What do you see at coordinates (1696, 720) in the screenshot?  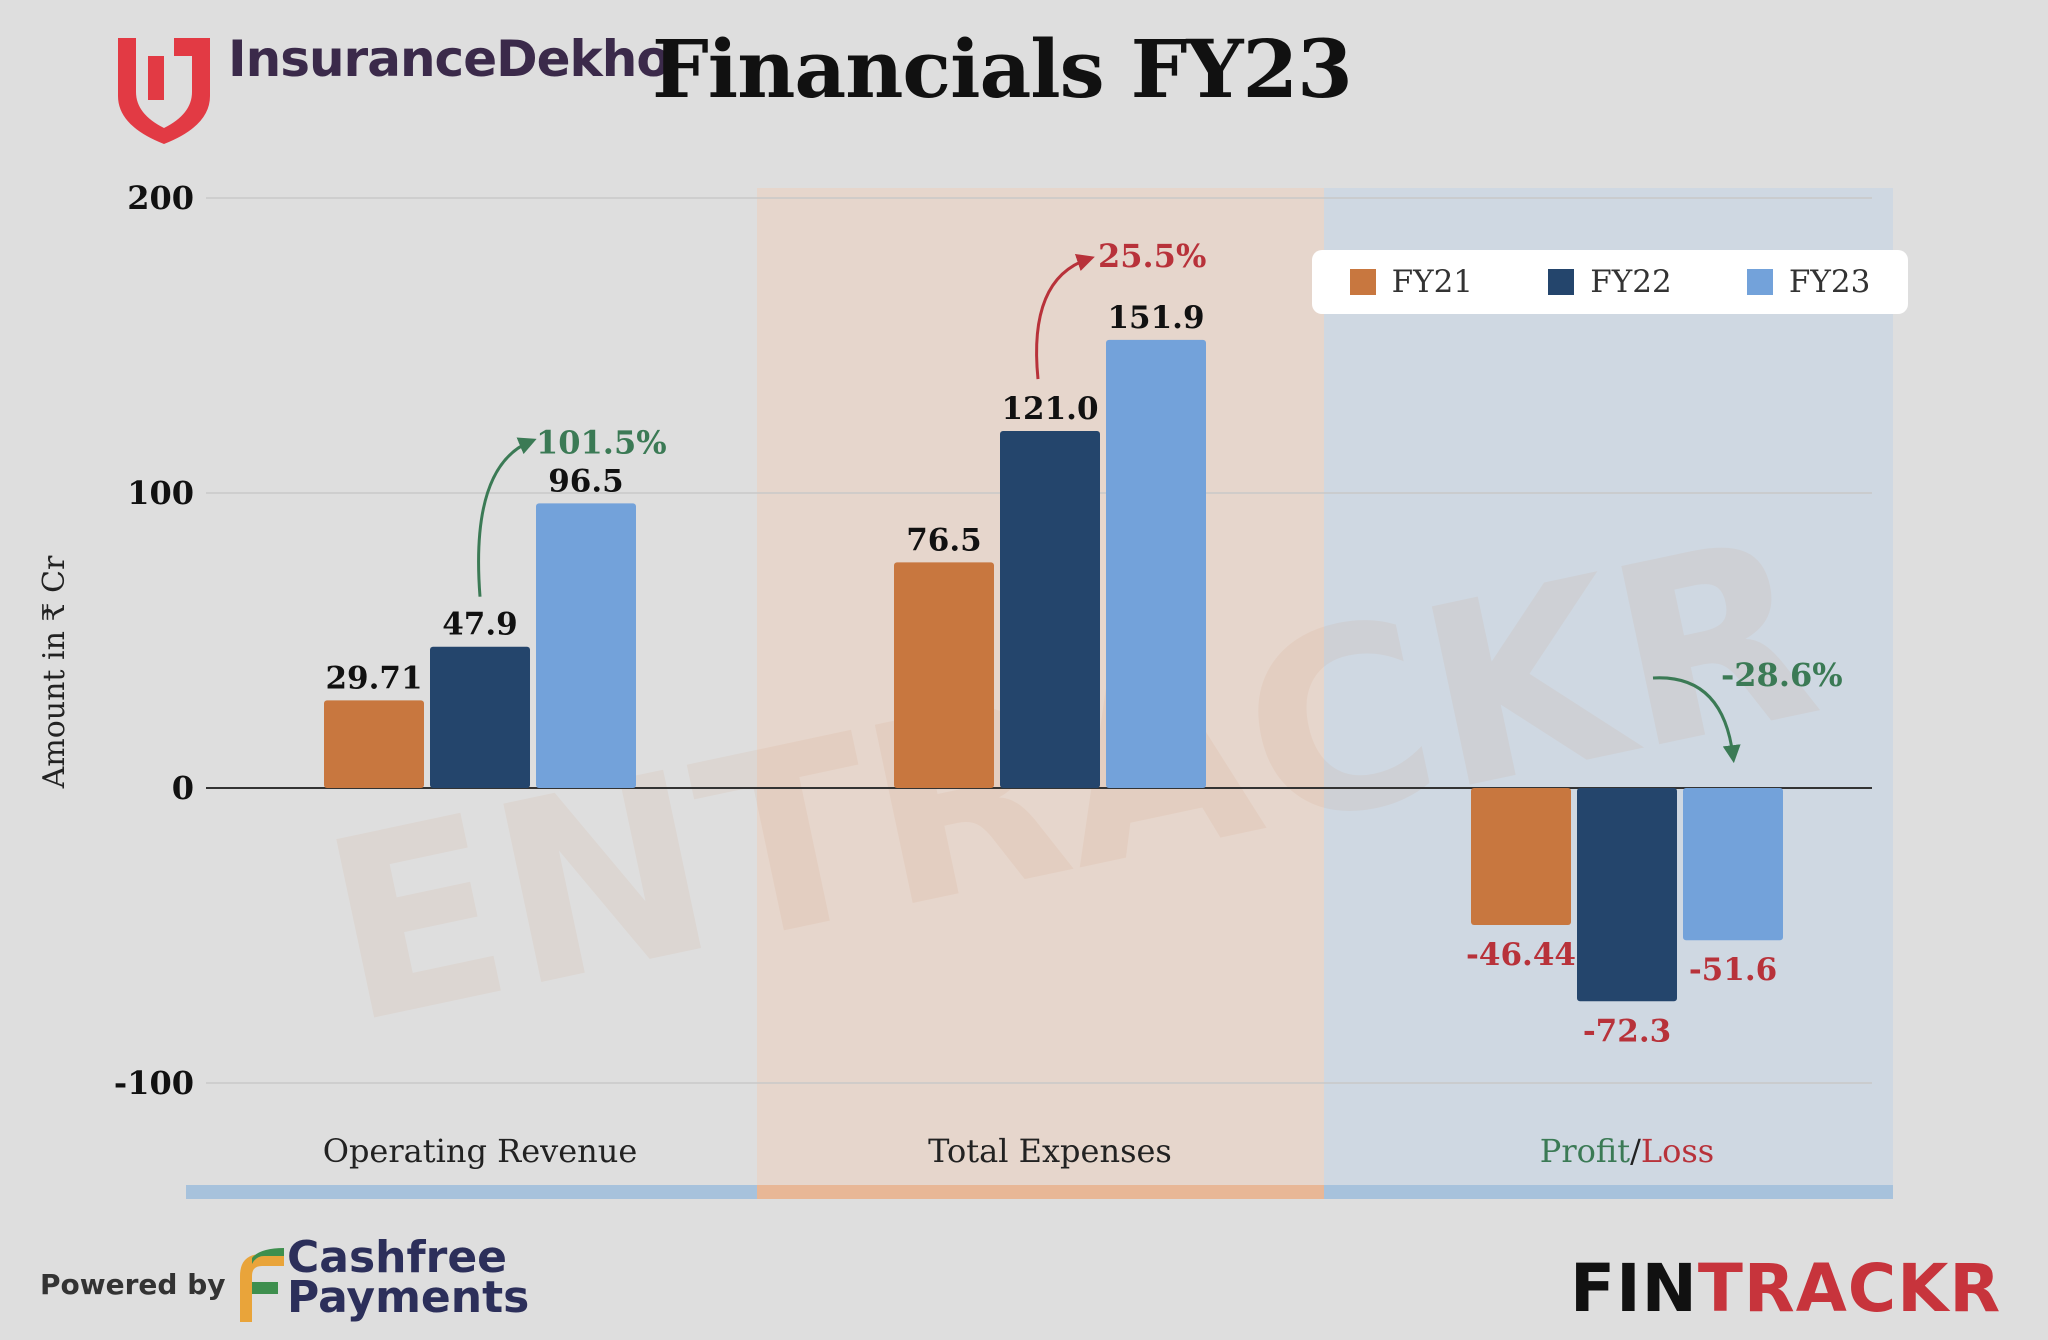 I see `growth-arrow-profit` at bounding box center [1696, 720].